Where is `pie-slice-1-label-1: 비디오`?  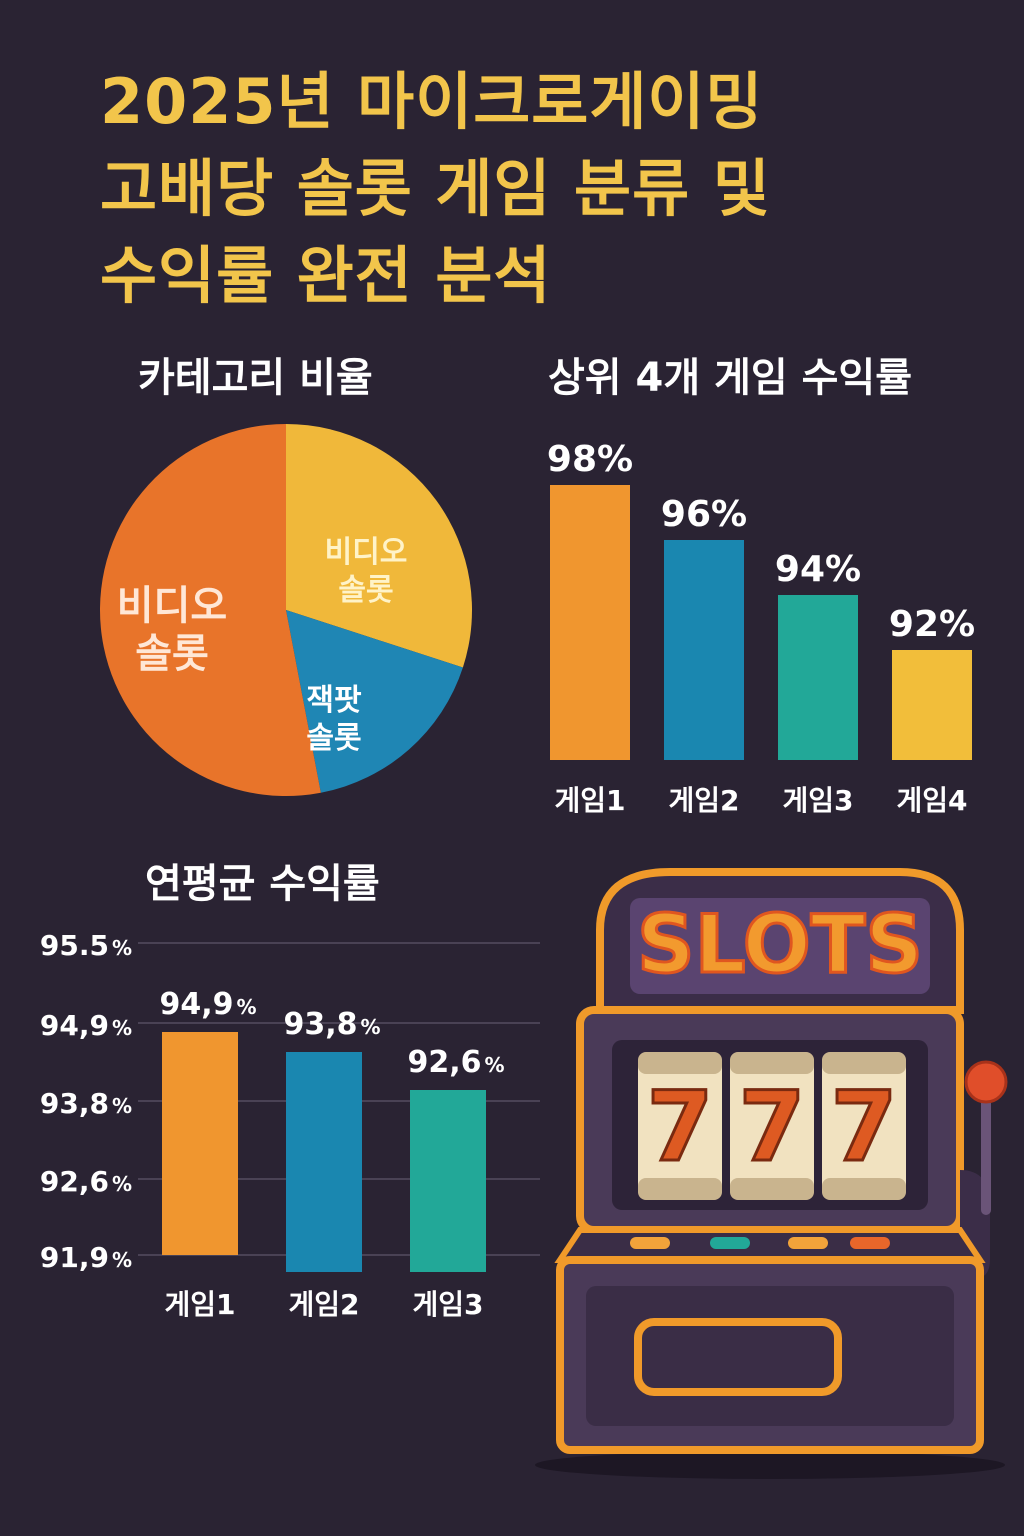 pie-slice-1-label-1: 비디오 is located at coordinates (366, 552).